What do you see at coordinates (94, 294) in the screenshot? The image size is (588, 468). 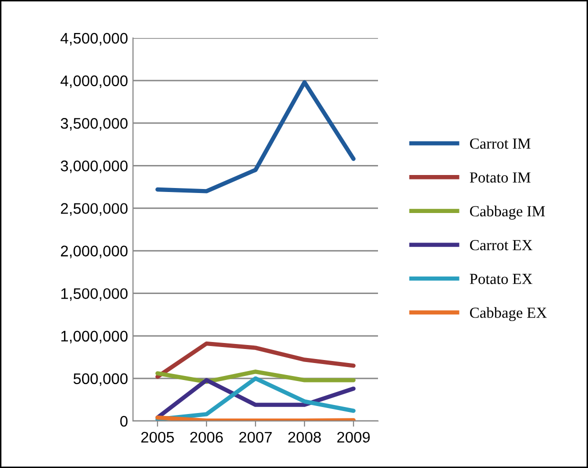 I see `y-tick-label: 1,500,000` at bounding box center [94, 294].